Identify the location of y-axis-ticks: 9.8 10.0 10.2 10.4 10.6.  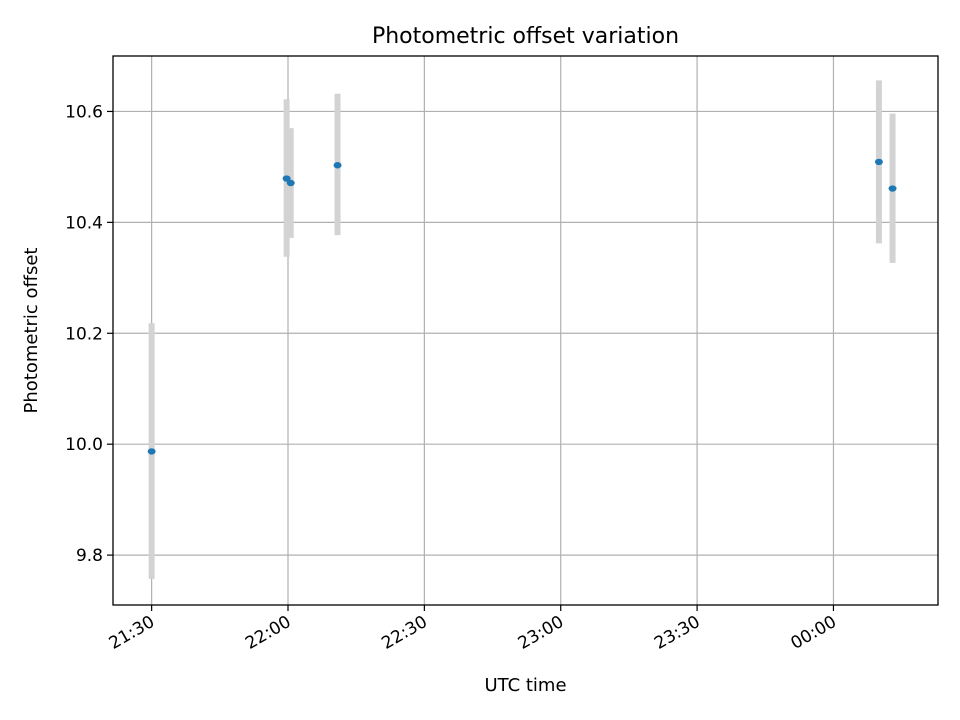
(89, 334).